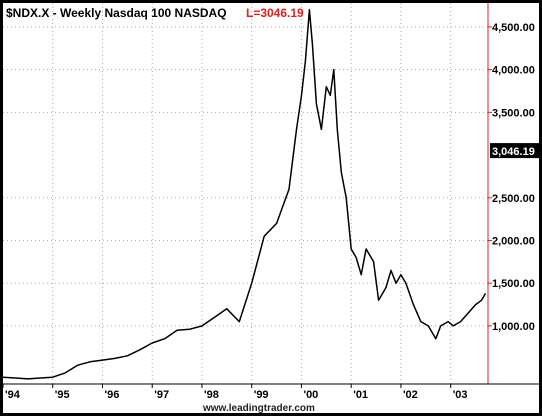 The image size is (542, 416). I want to click on last-value-box-bg, so click(514, 151).